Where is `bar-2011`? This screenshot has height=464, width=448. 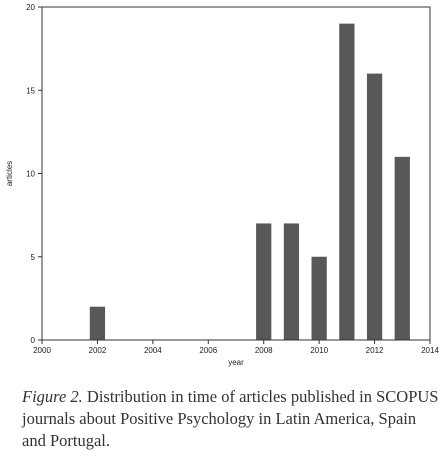
bar-2011 is located at coordinates (347, 182).